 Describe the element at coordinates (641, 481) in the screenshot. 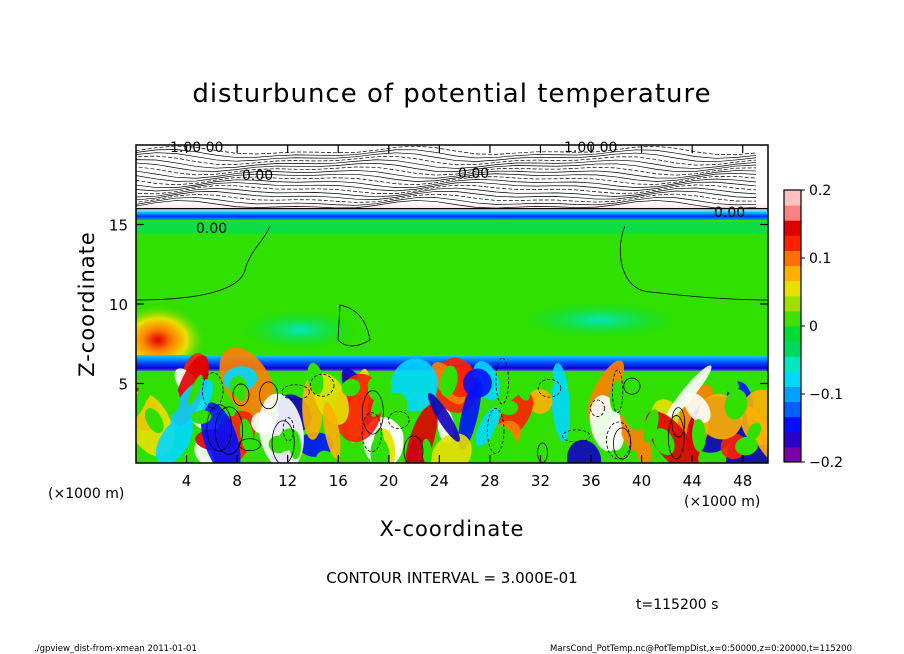

I see `x-tick-label: 40` at that location.